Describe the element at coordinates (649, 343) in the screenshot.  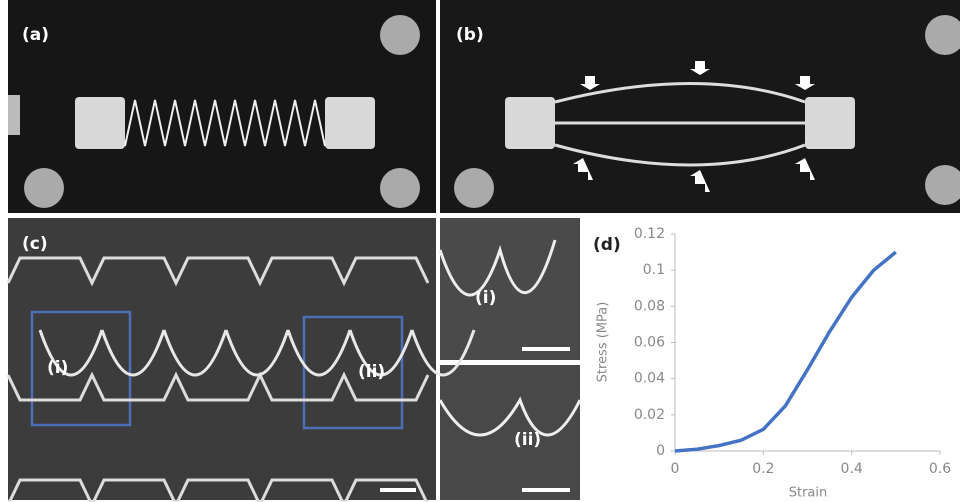
I see `y-tick-label: 0.06` at that location.